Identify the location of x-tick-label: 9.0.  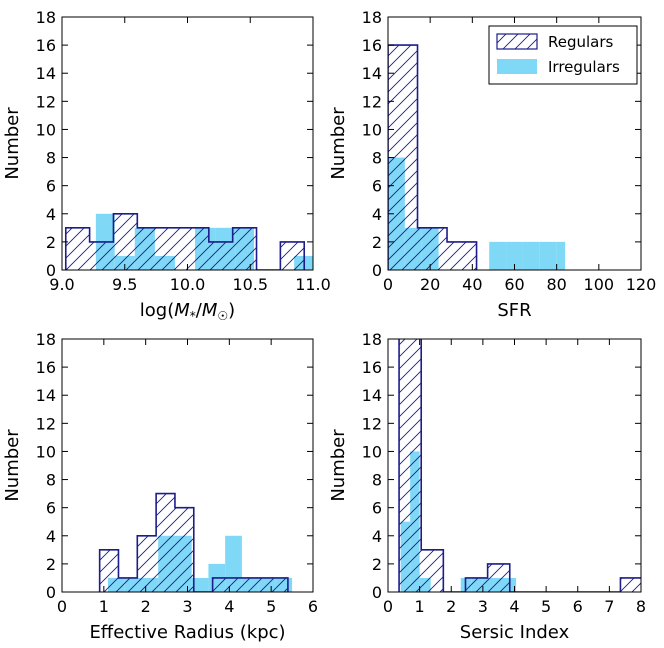
(61, 284).